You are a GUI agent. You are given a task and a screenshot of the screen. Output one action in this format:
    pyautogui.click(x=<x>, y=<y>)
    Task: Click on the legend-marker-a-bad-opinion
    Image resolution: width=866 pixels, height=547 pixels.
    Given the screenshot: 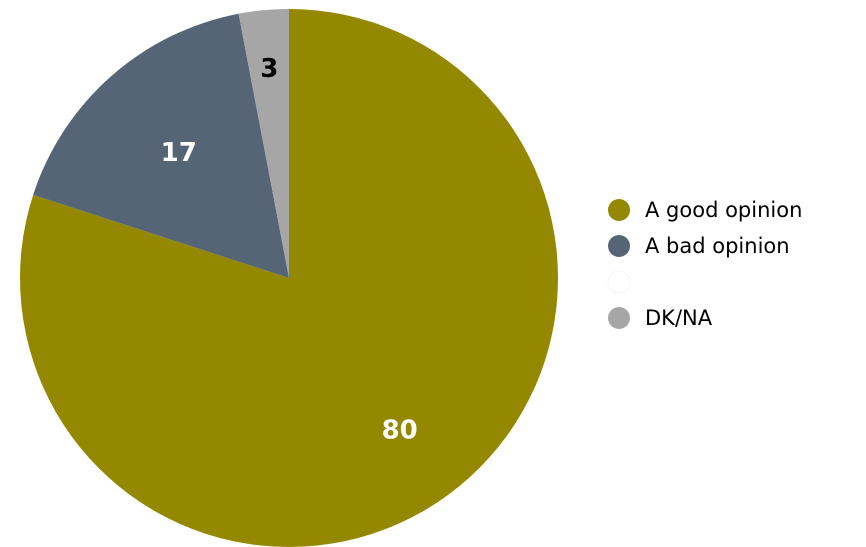 What is the action you would take?
    pyautogui.click(x=619, y=246)
    